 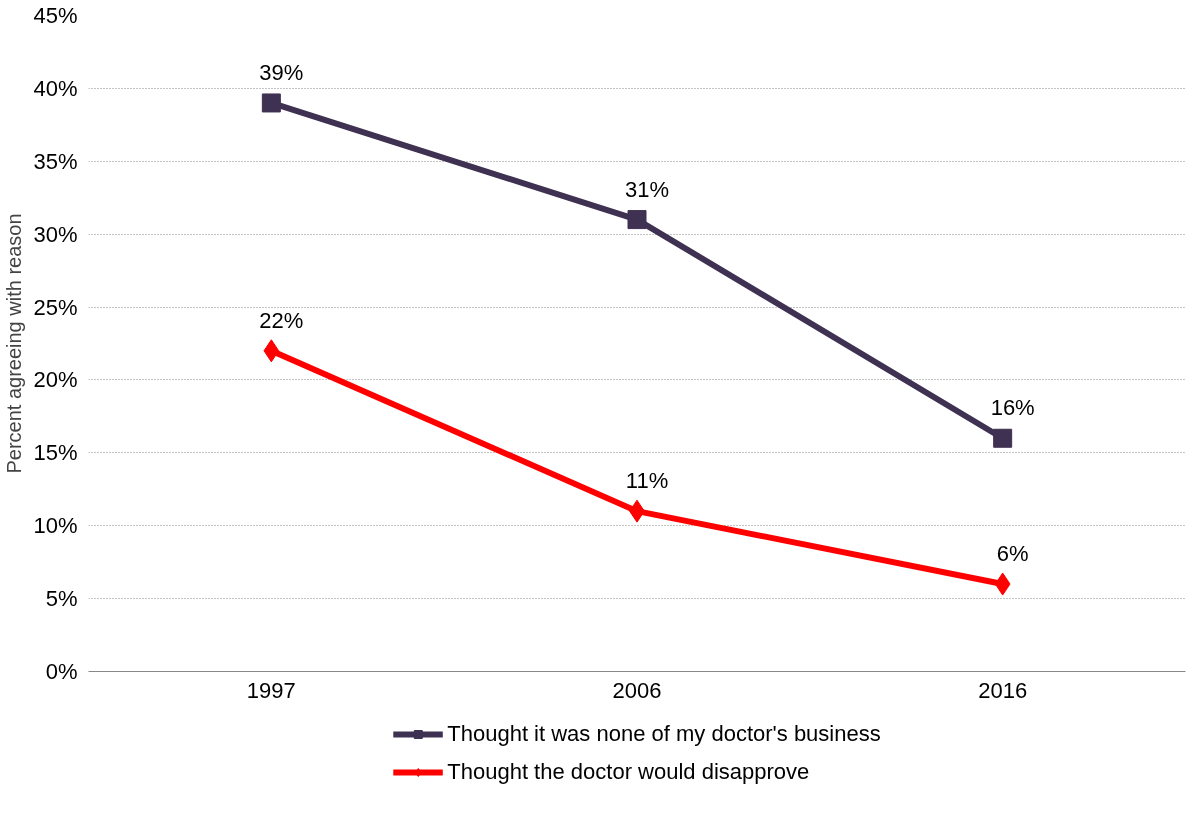 What do you see at coordinates (1012, 408) in the screenshot?
I see `data-label: 16%` at bounding box center [1012, 408].